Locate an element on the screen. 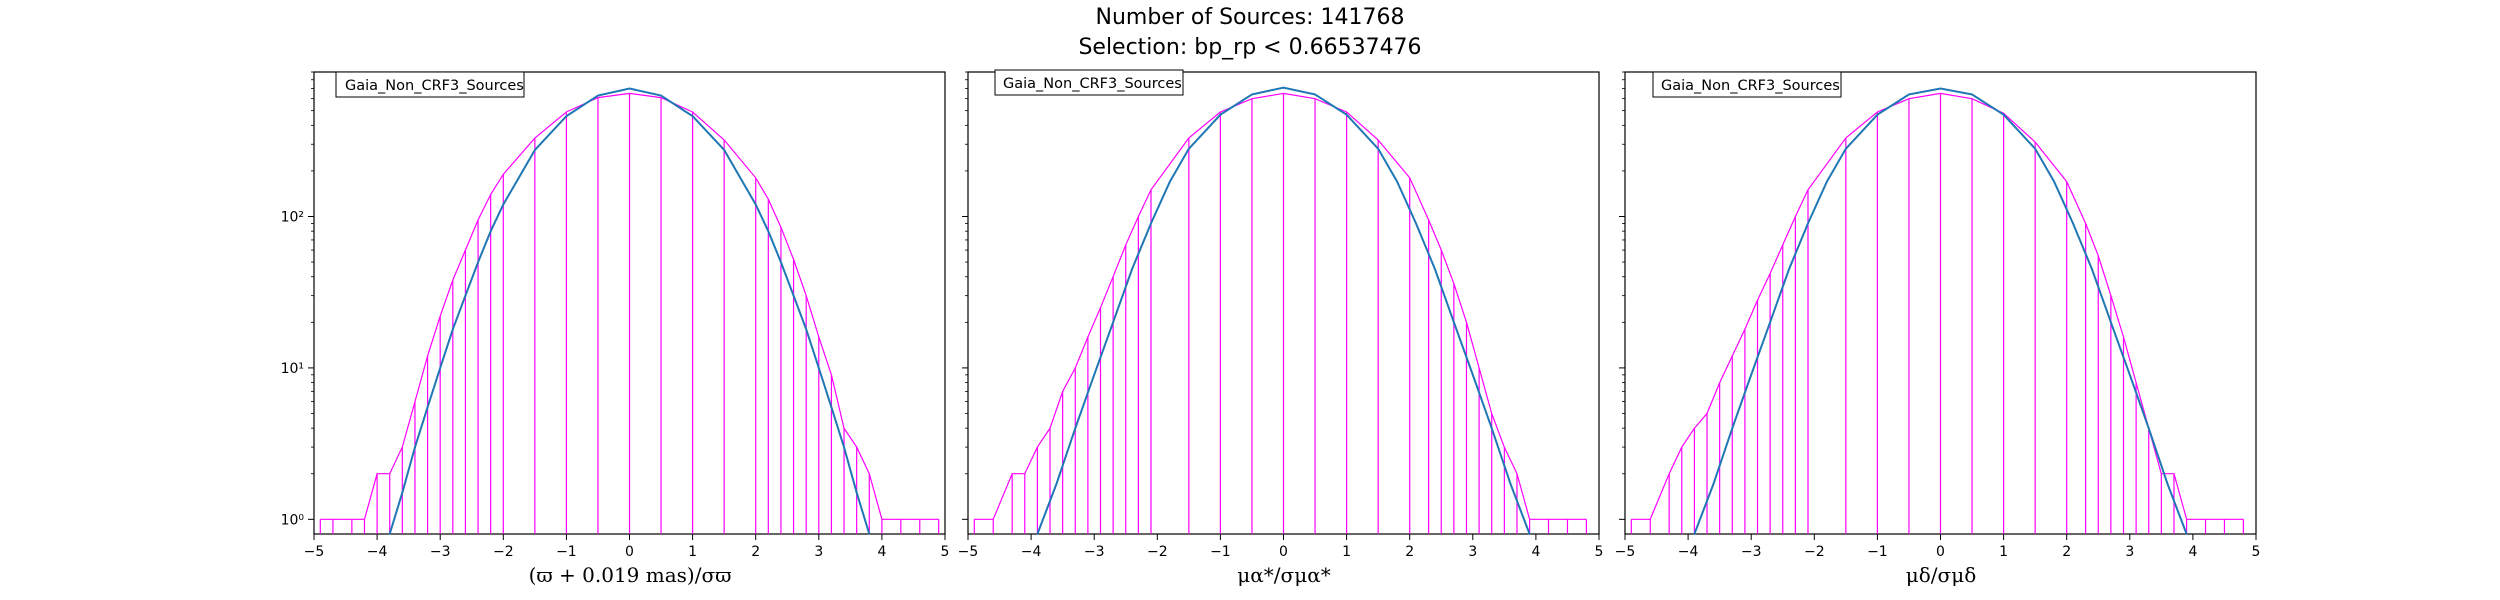 This screenshot has width=2500, height=600. x-axis-label: (ϖ + 0.019 mas)/σϖ is located at coordinates (630, 575).